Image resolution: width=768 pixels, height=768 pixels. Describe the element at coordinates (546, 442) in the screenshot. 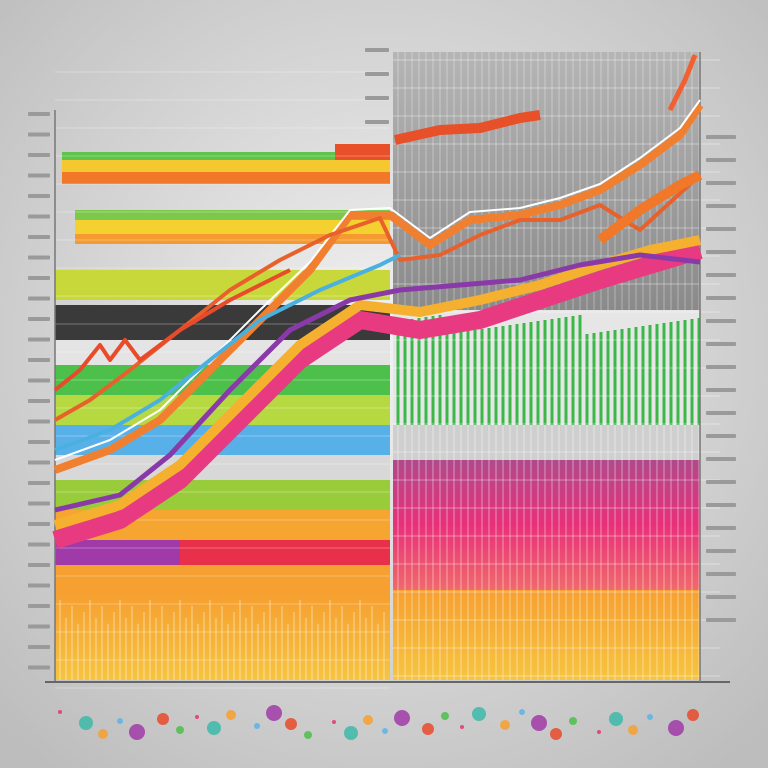

I see `panel-gap` at that location.